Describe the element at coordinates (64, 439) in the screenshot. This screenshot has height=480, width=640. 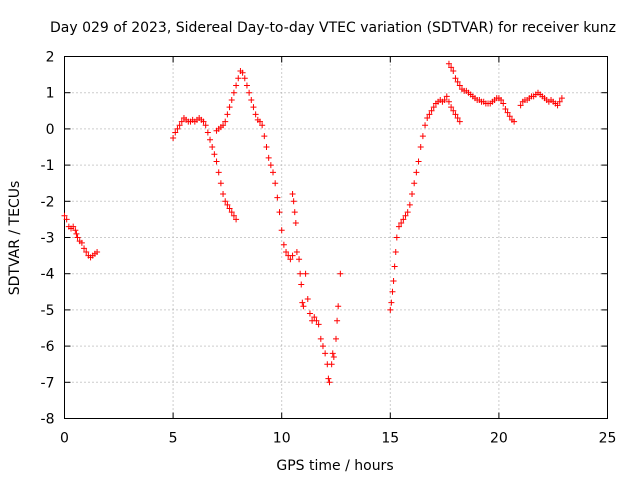
I see `x-tick-label: 0` at that location.